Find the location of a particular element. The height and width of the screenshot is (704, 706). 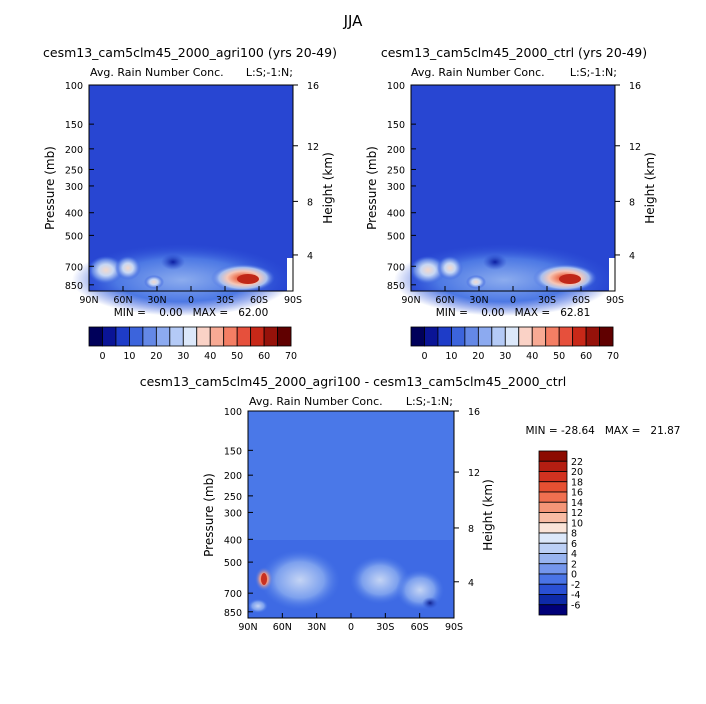

panel-3-subtitle-right: L:S;-1:N; is located at coordinates (429, 401).